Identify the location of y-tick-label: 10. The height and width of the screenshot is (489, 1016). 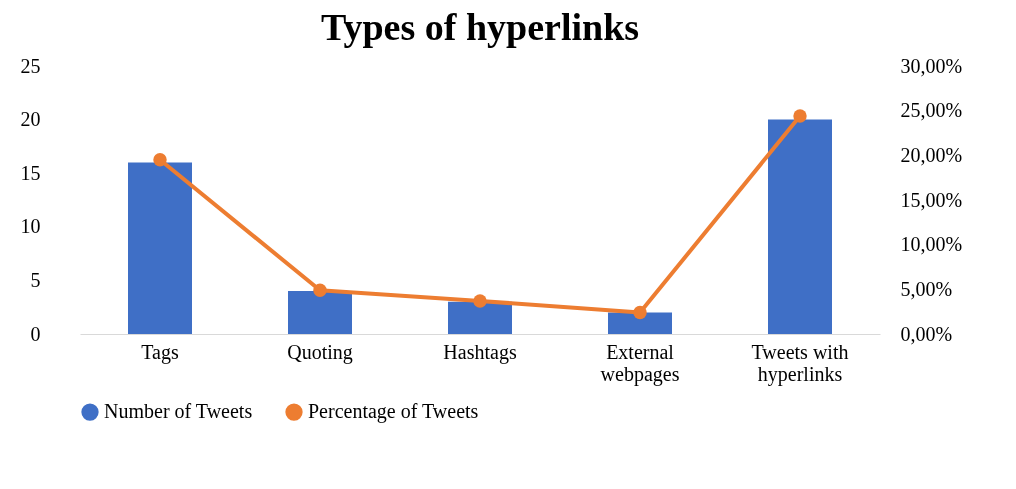
(30, 226).